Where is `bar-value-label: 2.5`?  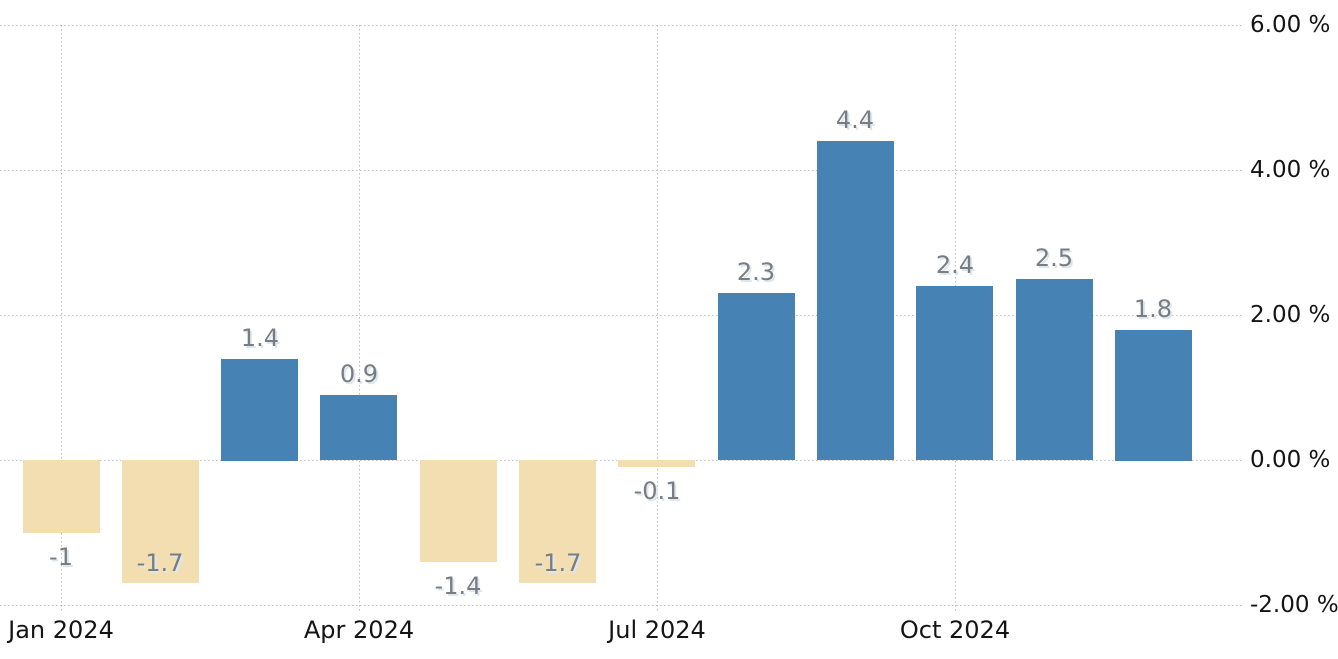 bar-value-label: 2.5 is located at coordinates (1054, 258).